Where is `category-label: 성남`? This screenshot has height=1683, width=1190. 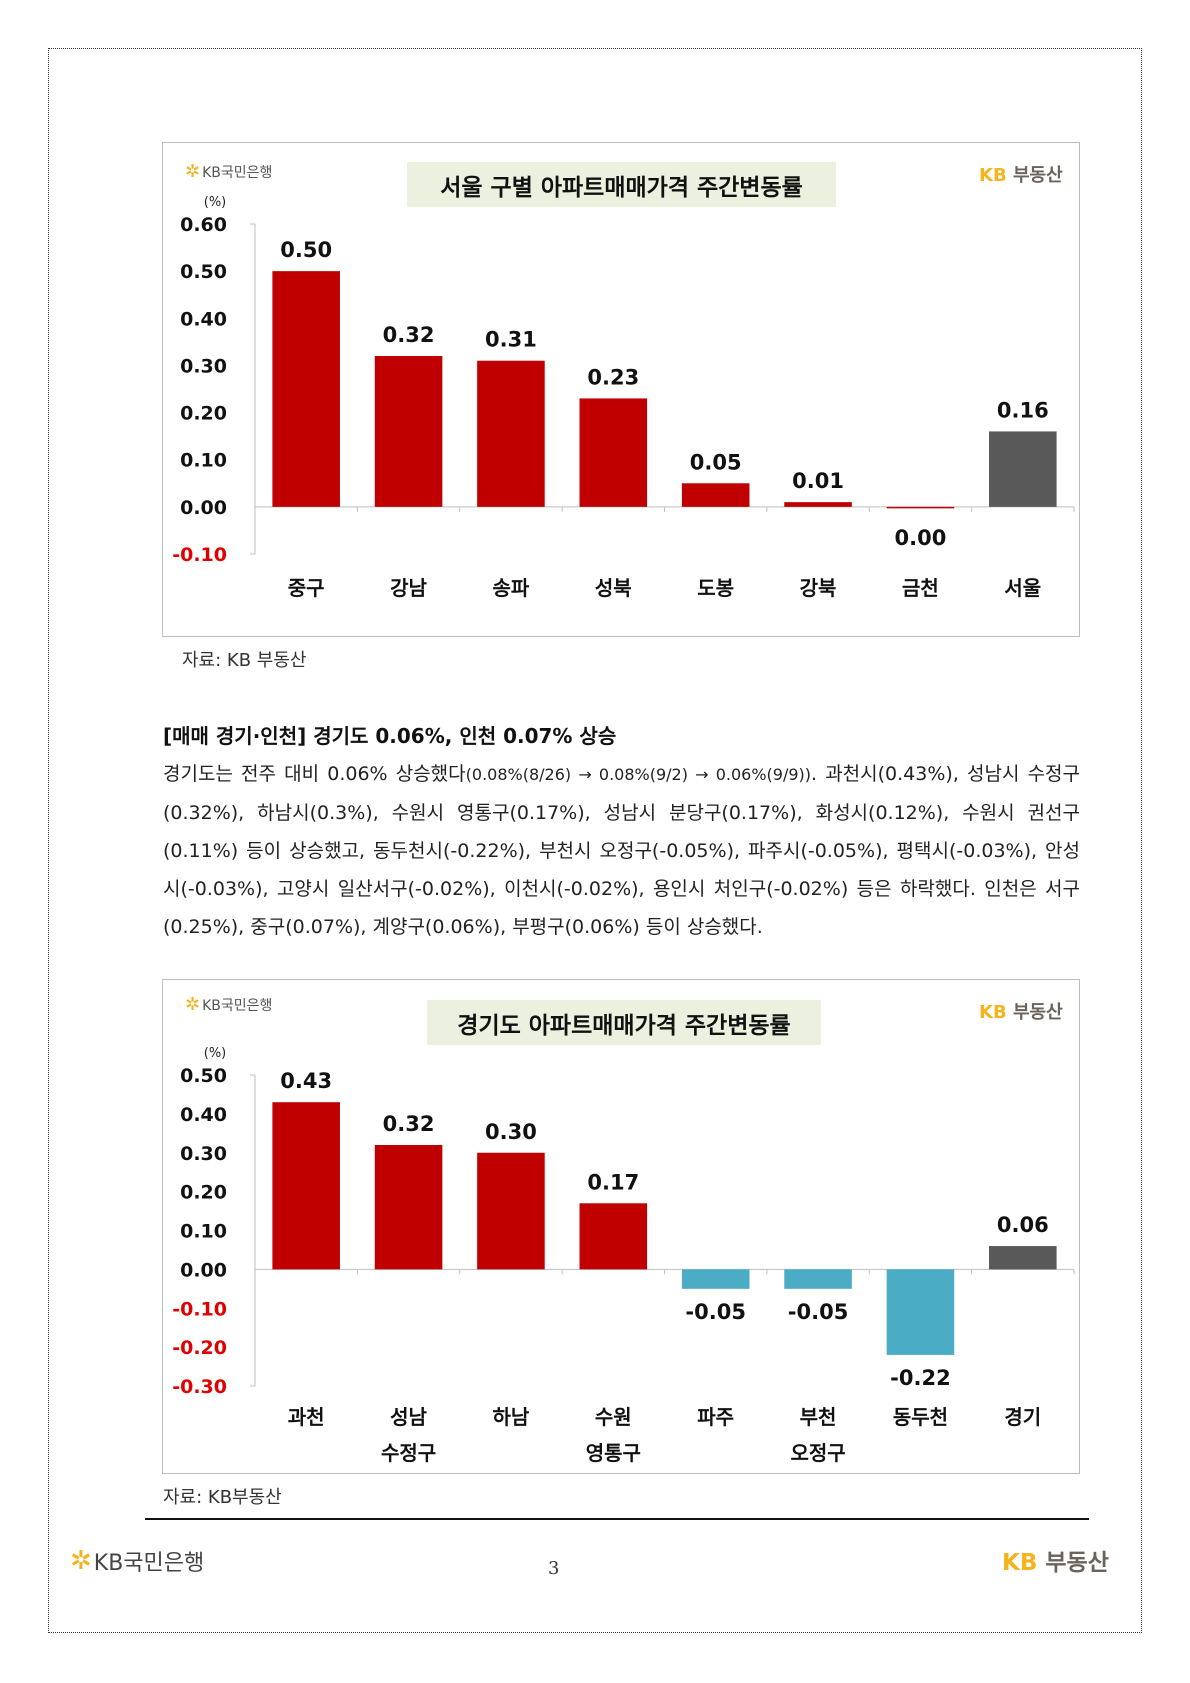
category-label: 성남 is located at coordinates (408, 1417).